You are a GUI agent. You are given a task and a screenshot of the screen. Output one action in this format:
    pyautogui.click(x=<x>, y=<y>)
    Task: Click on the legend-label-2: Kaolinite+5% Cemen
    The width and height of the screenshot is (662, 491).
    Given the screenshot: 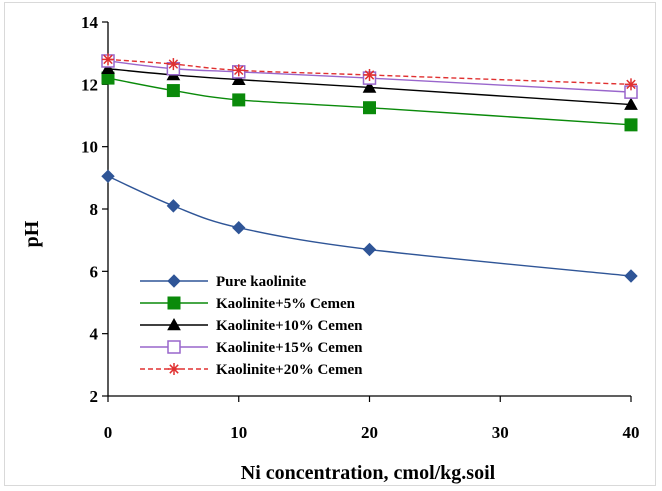 What is the action you would take?
    pyautogui.click(x=286, y=304)
    